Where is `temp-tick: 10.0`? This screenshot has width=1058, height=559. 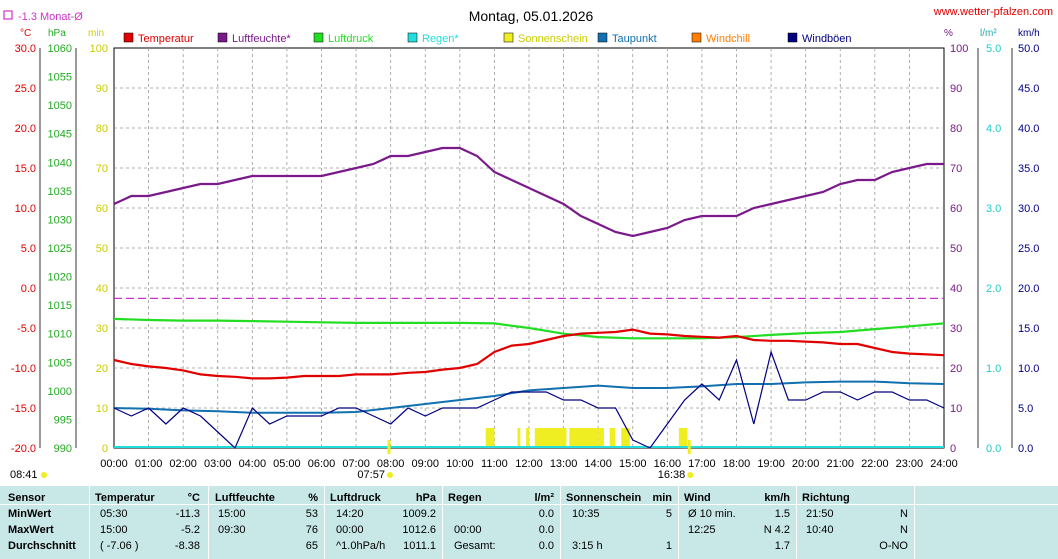 temp-tick: 10.0 is located at coordinates (25, 209).